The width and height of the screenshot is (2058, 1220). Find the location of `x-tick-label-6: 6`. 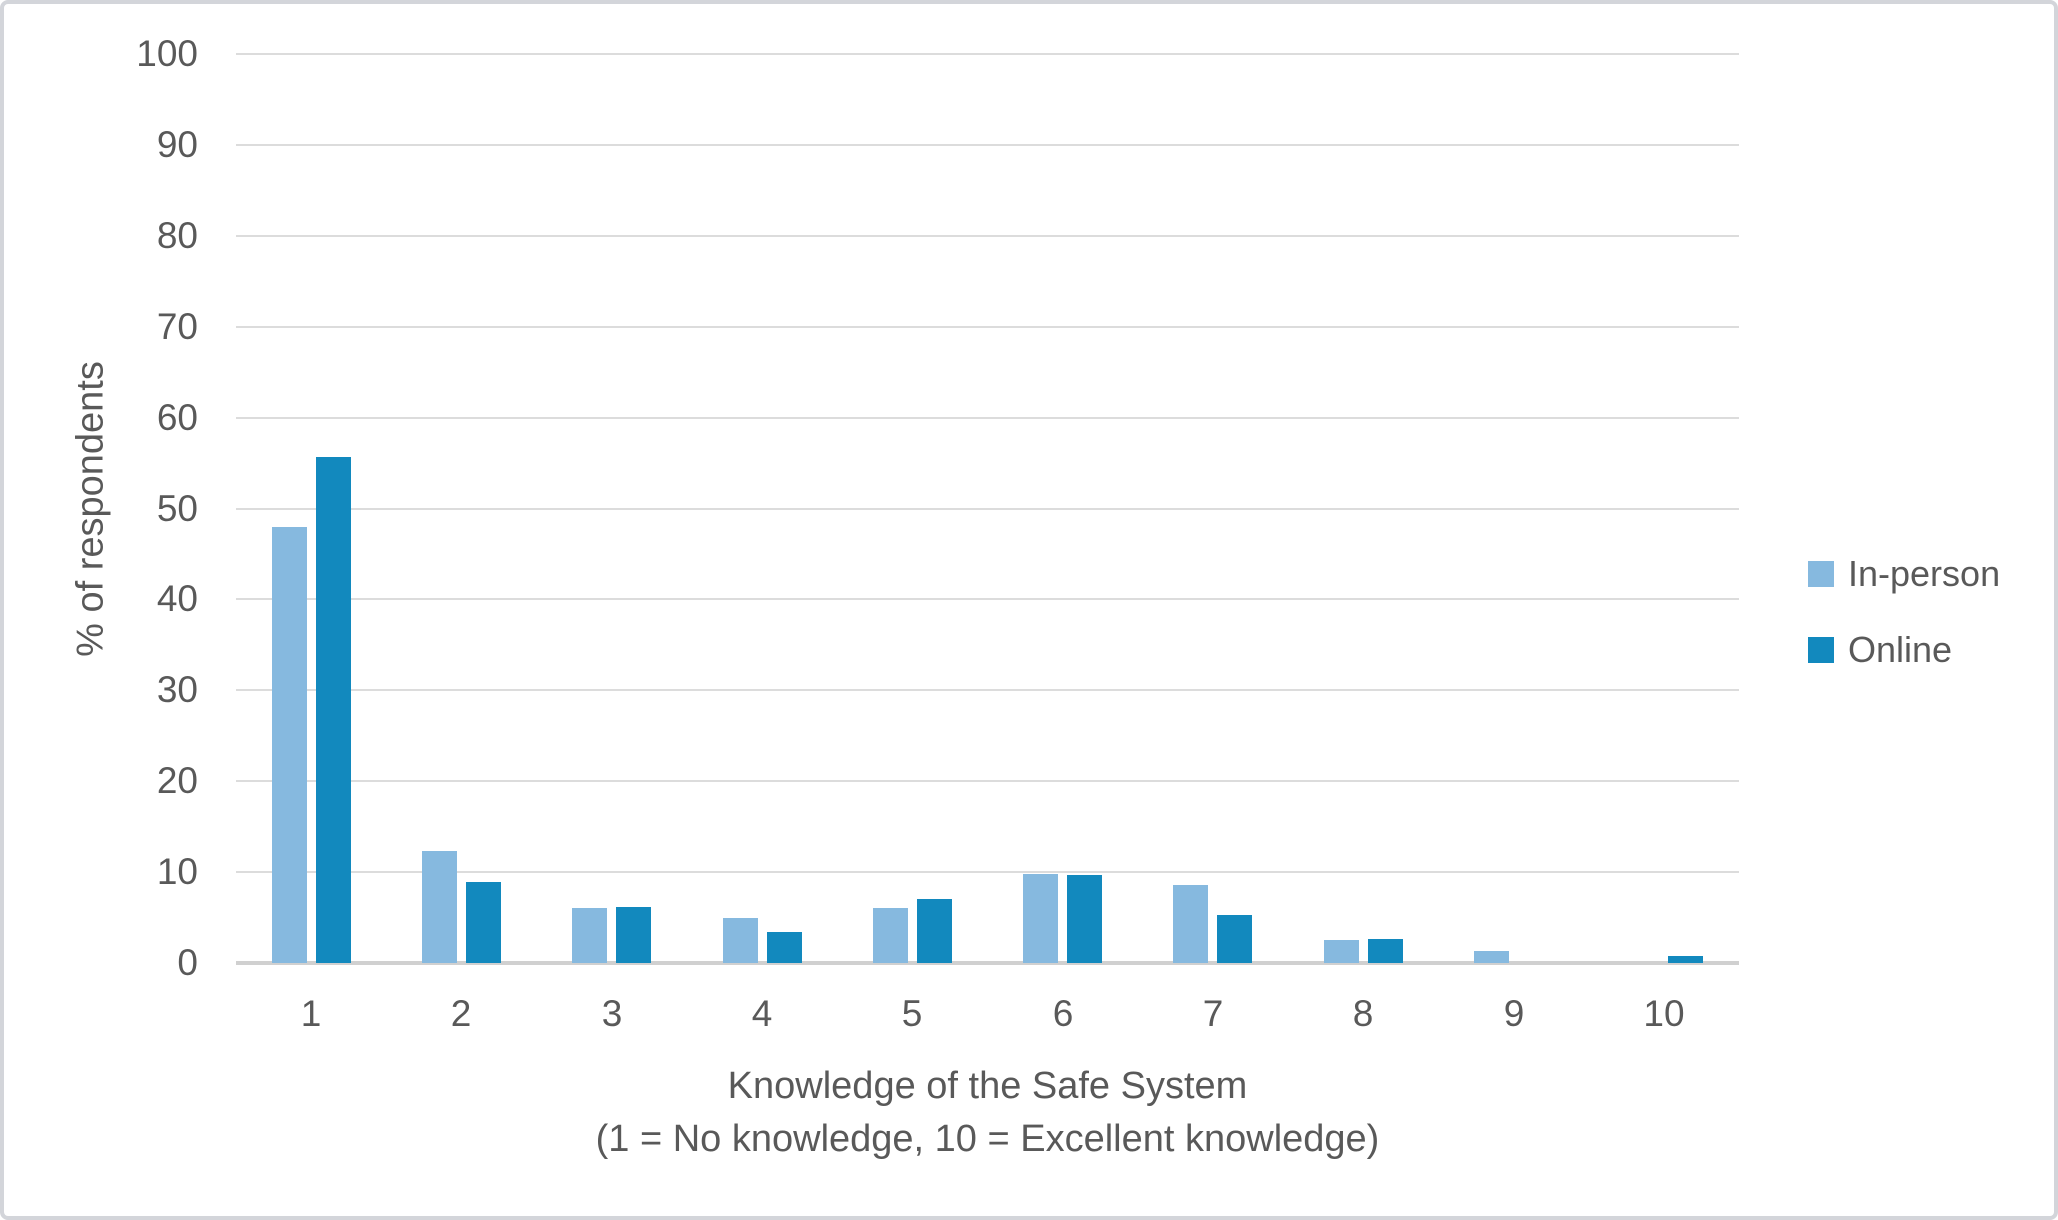

x-tick-label-6: 6 is located at coordinates (1063, 1013).